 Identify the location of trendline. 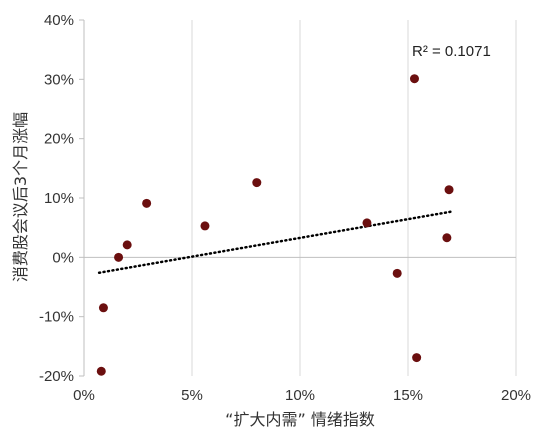
(275, 242).